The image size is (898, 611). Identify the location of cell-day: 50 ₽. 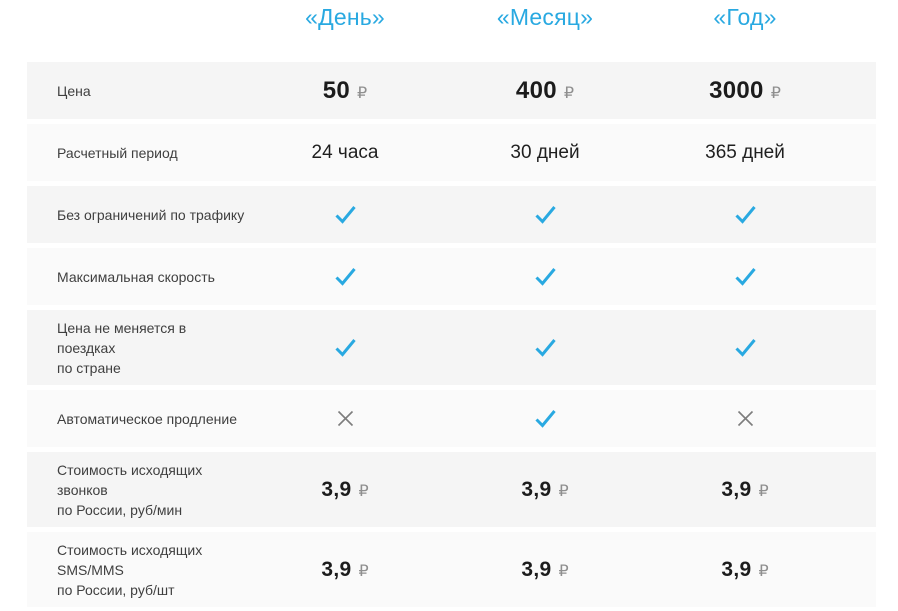
(345, 91).